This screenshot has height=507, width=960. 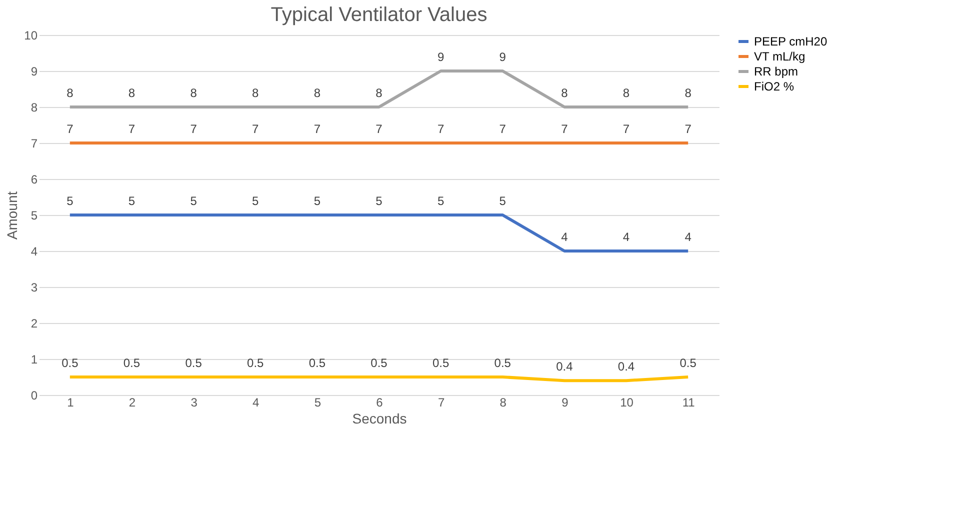 What do you see at coordinates (379, 418) in the screenshot?
I see `x-axis-title: Seconds` at bounding box center [379, 418].